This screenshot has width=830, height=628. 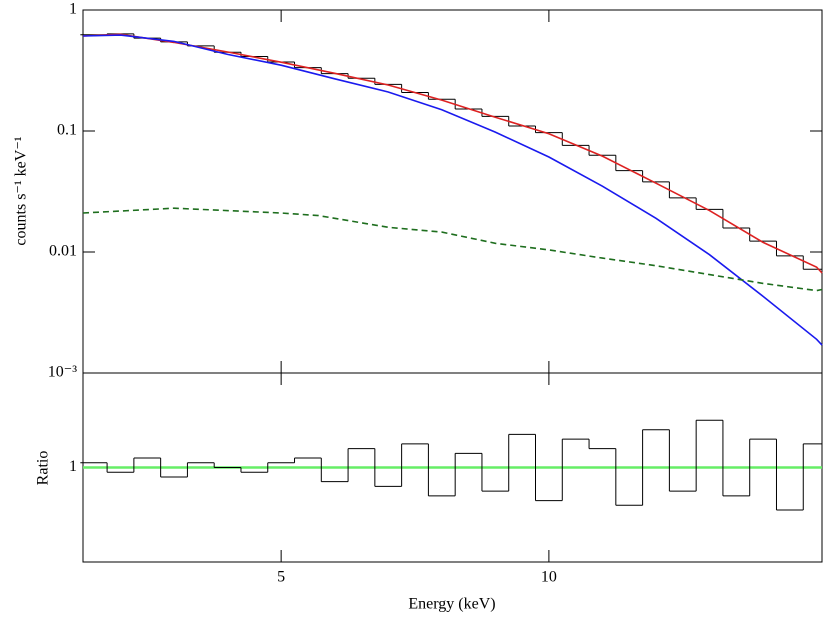 I want to click on y-axis-label: counts s⁻¹ keV⁻¹, so click(x=21, y=190).